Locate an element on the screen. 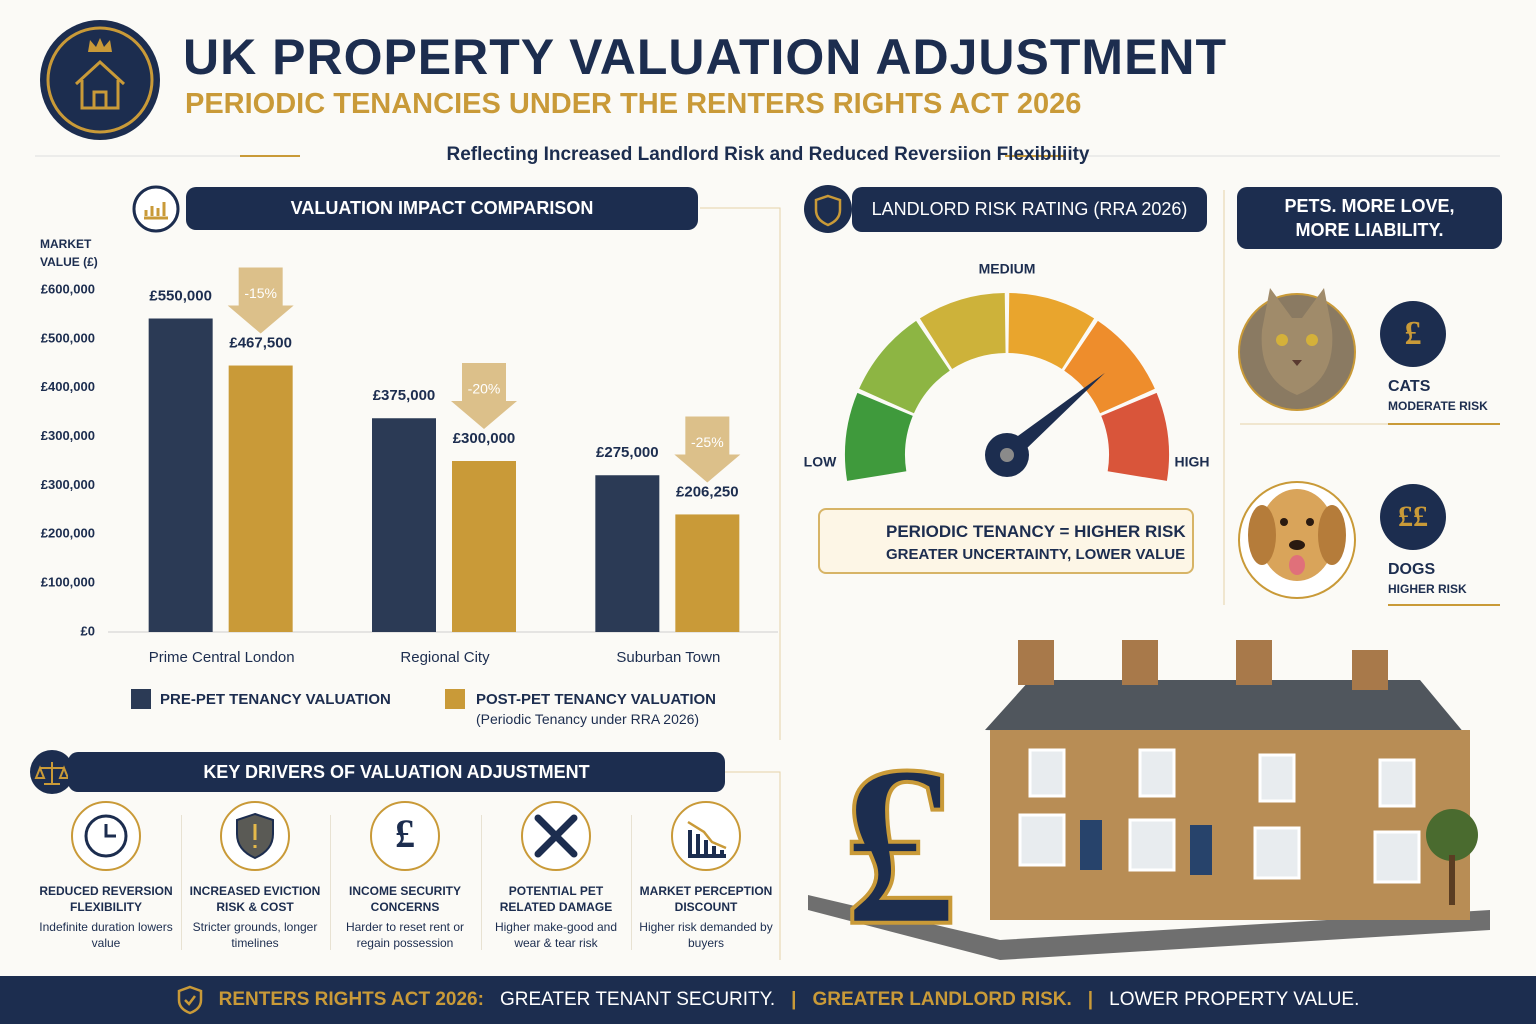 The width and height of the screenshot is (1536, 1024). drivers-title: KEY DRIVERS OF VALUATION ADJUSTMENT is located at coordinates (396, 772).